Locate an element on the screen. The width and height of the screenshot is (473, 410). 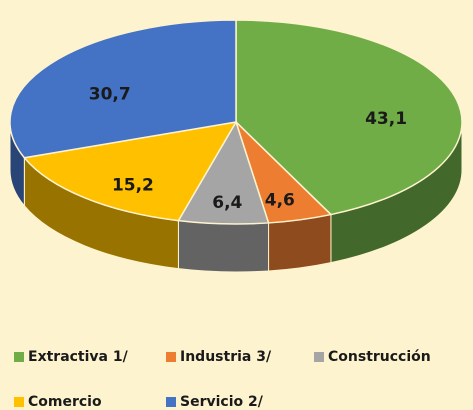
value-label: 30,7 is located at coordinates (110, 94).